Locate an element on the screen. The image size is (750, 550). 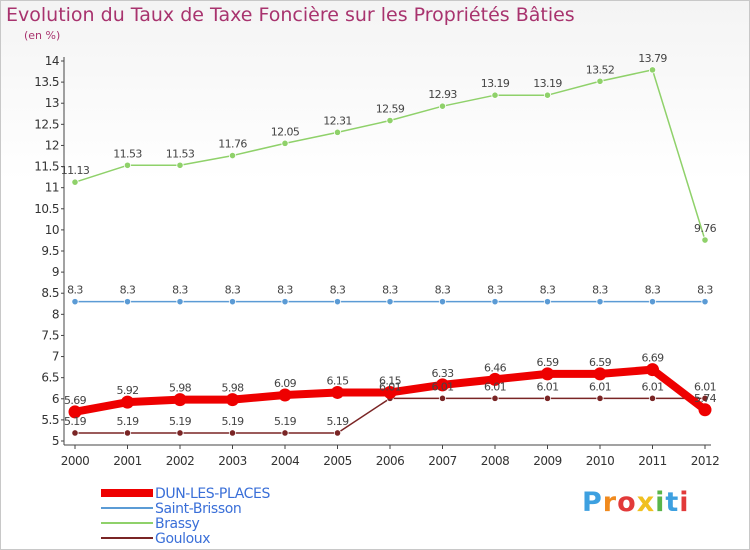
y-tick-label: 12.5 is located at coordinates (46, 124).